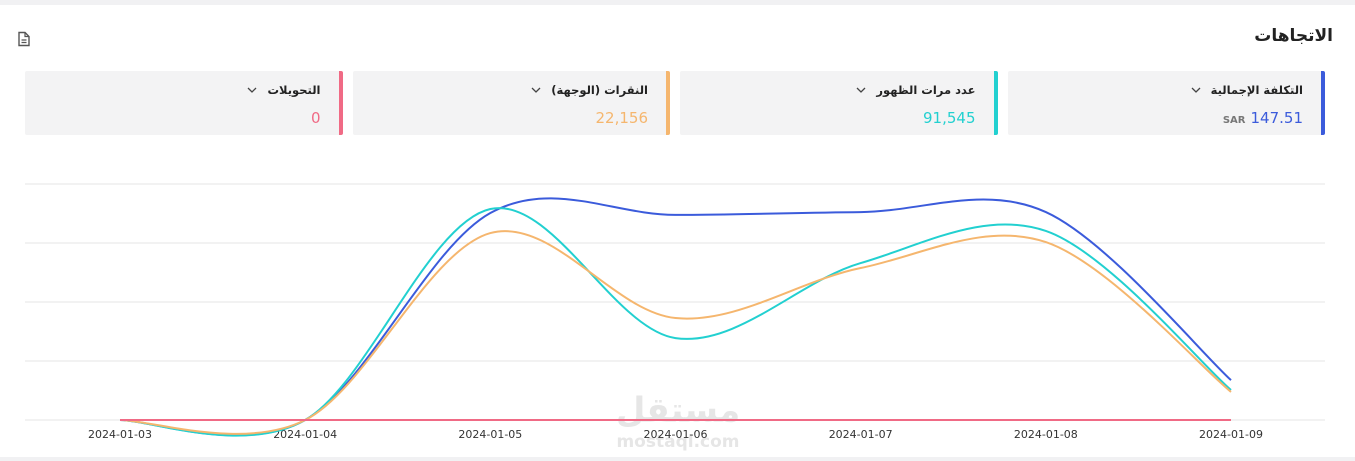  Describe the element at coordinates (677, 442) in the screenshot. I see `watermark-url: mostaql.com` at that location.